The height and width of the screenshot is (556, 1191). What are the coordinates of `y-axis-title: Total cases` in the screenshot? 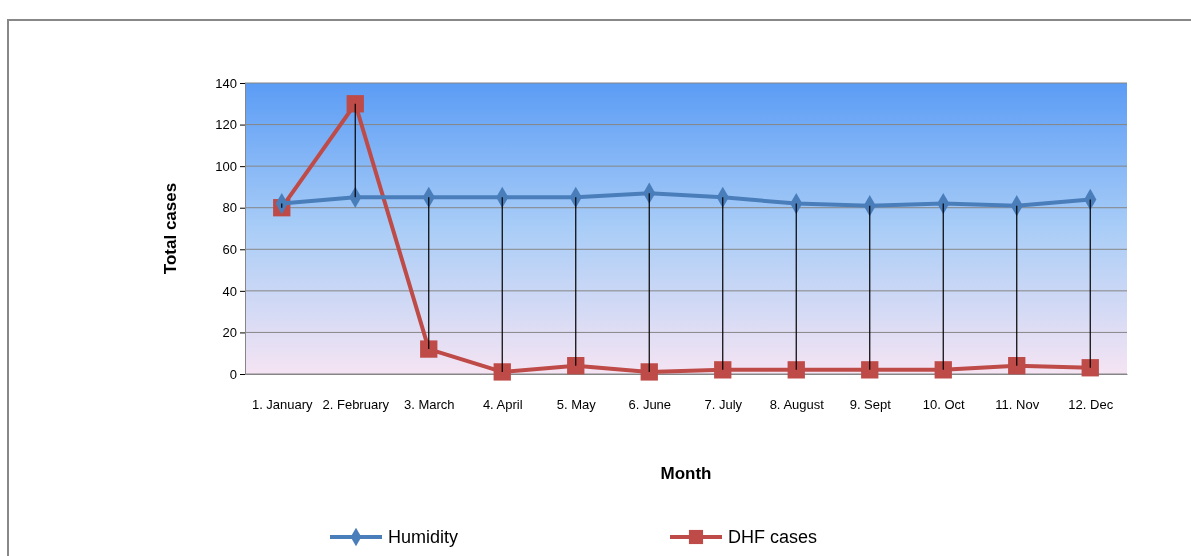 It's located at (170, 228).